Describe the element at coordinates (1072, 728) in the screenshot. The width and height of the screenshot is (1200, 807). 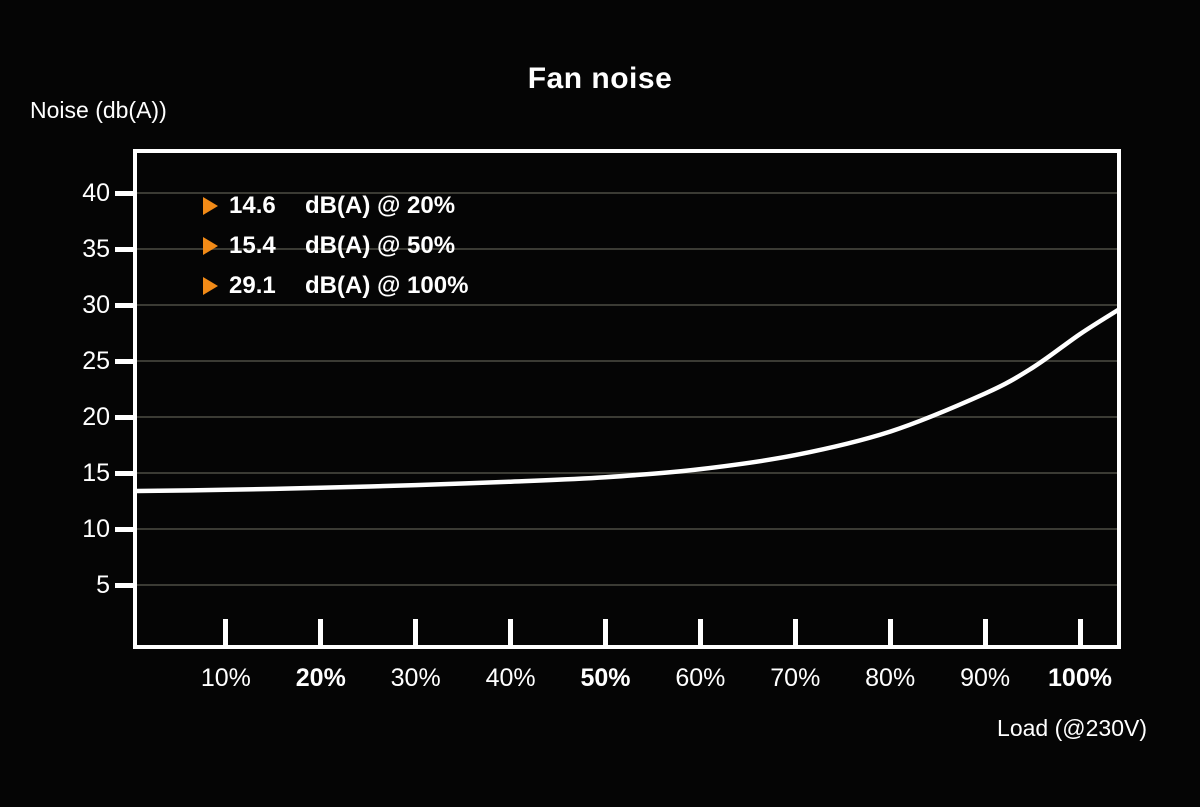
I see `x-axis-label: Load (@230V)` at that location.